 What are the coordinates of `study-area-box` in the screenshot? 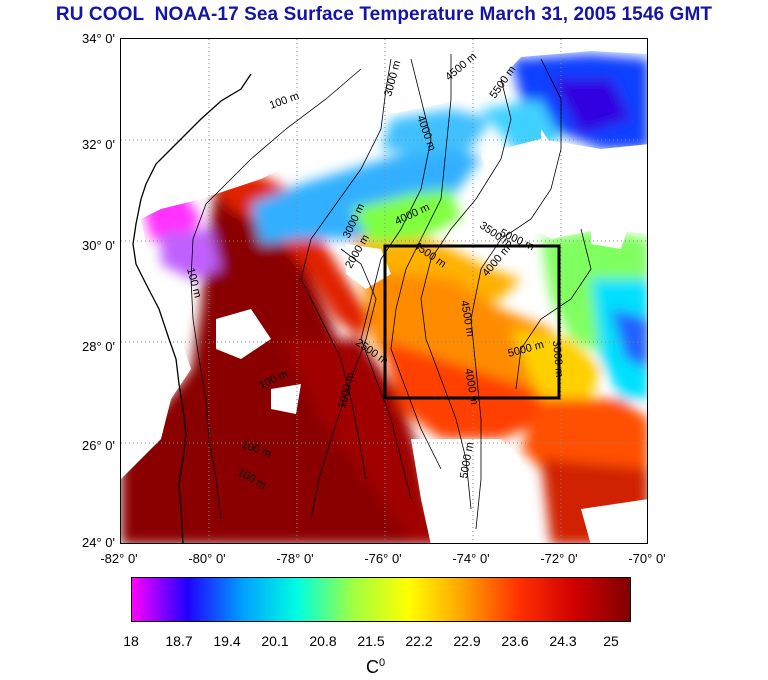 It's located at (472, 322).